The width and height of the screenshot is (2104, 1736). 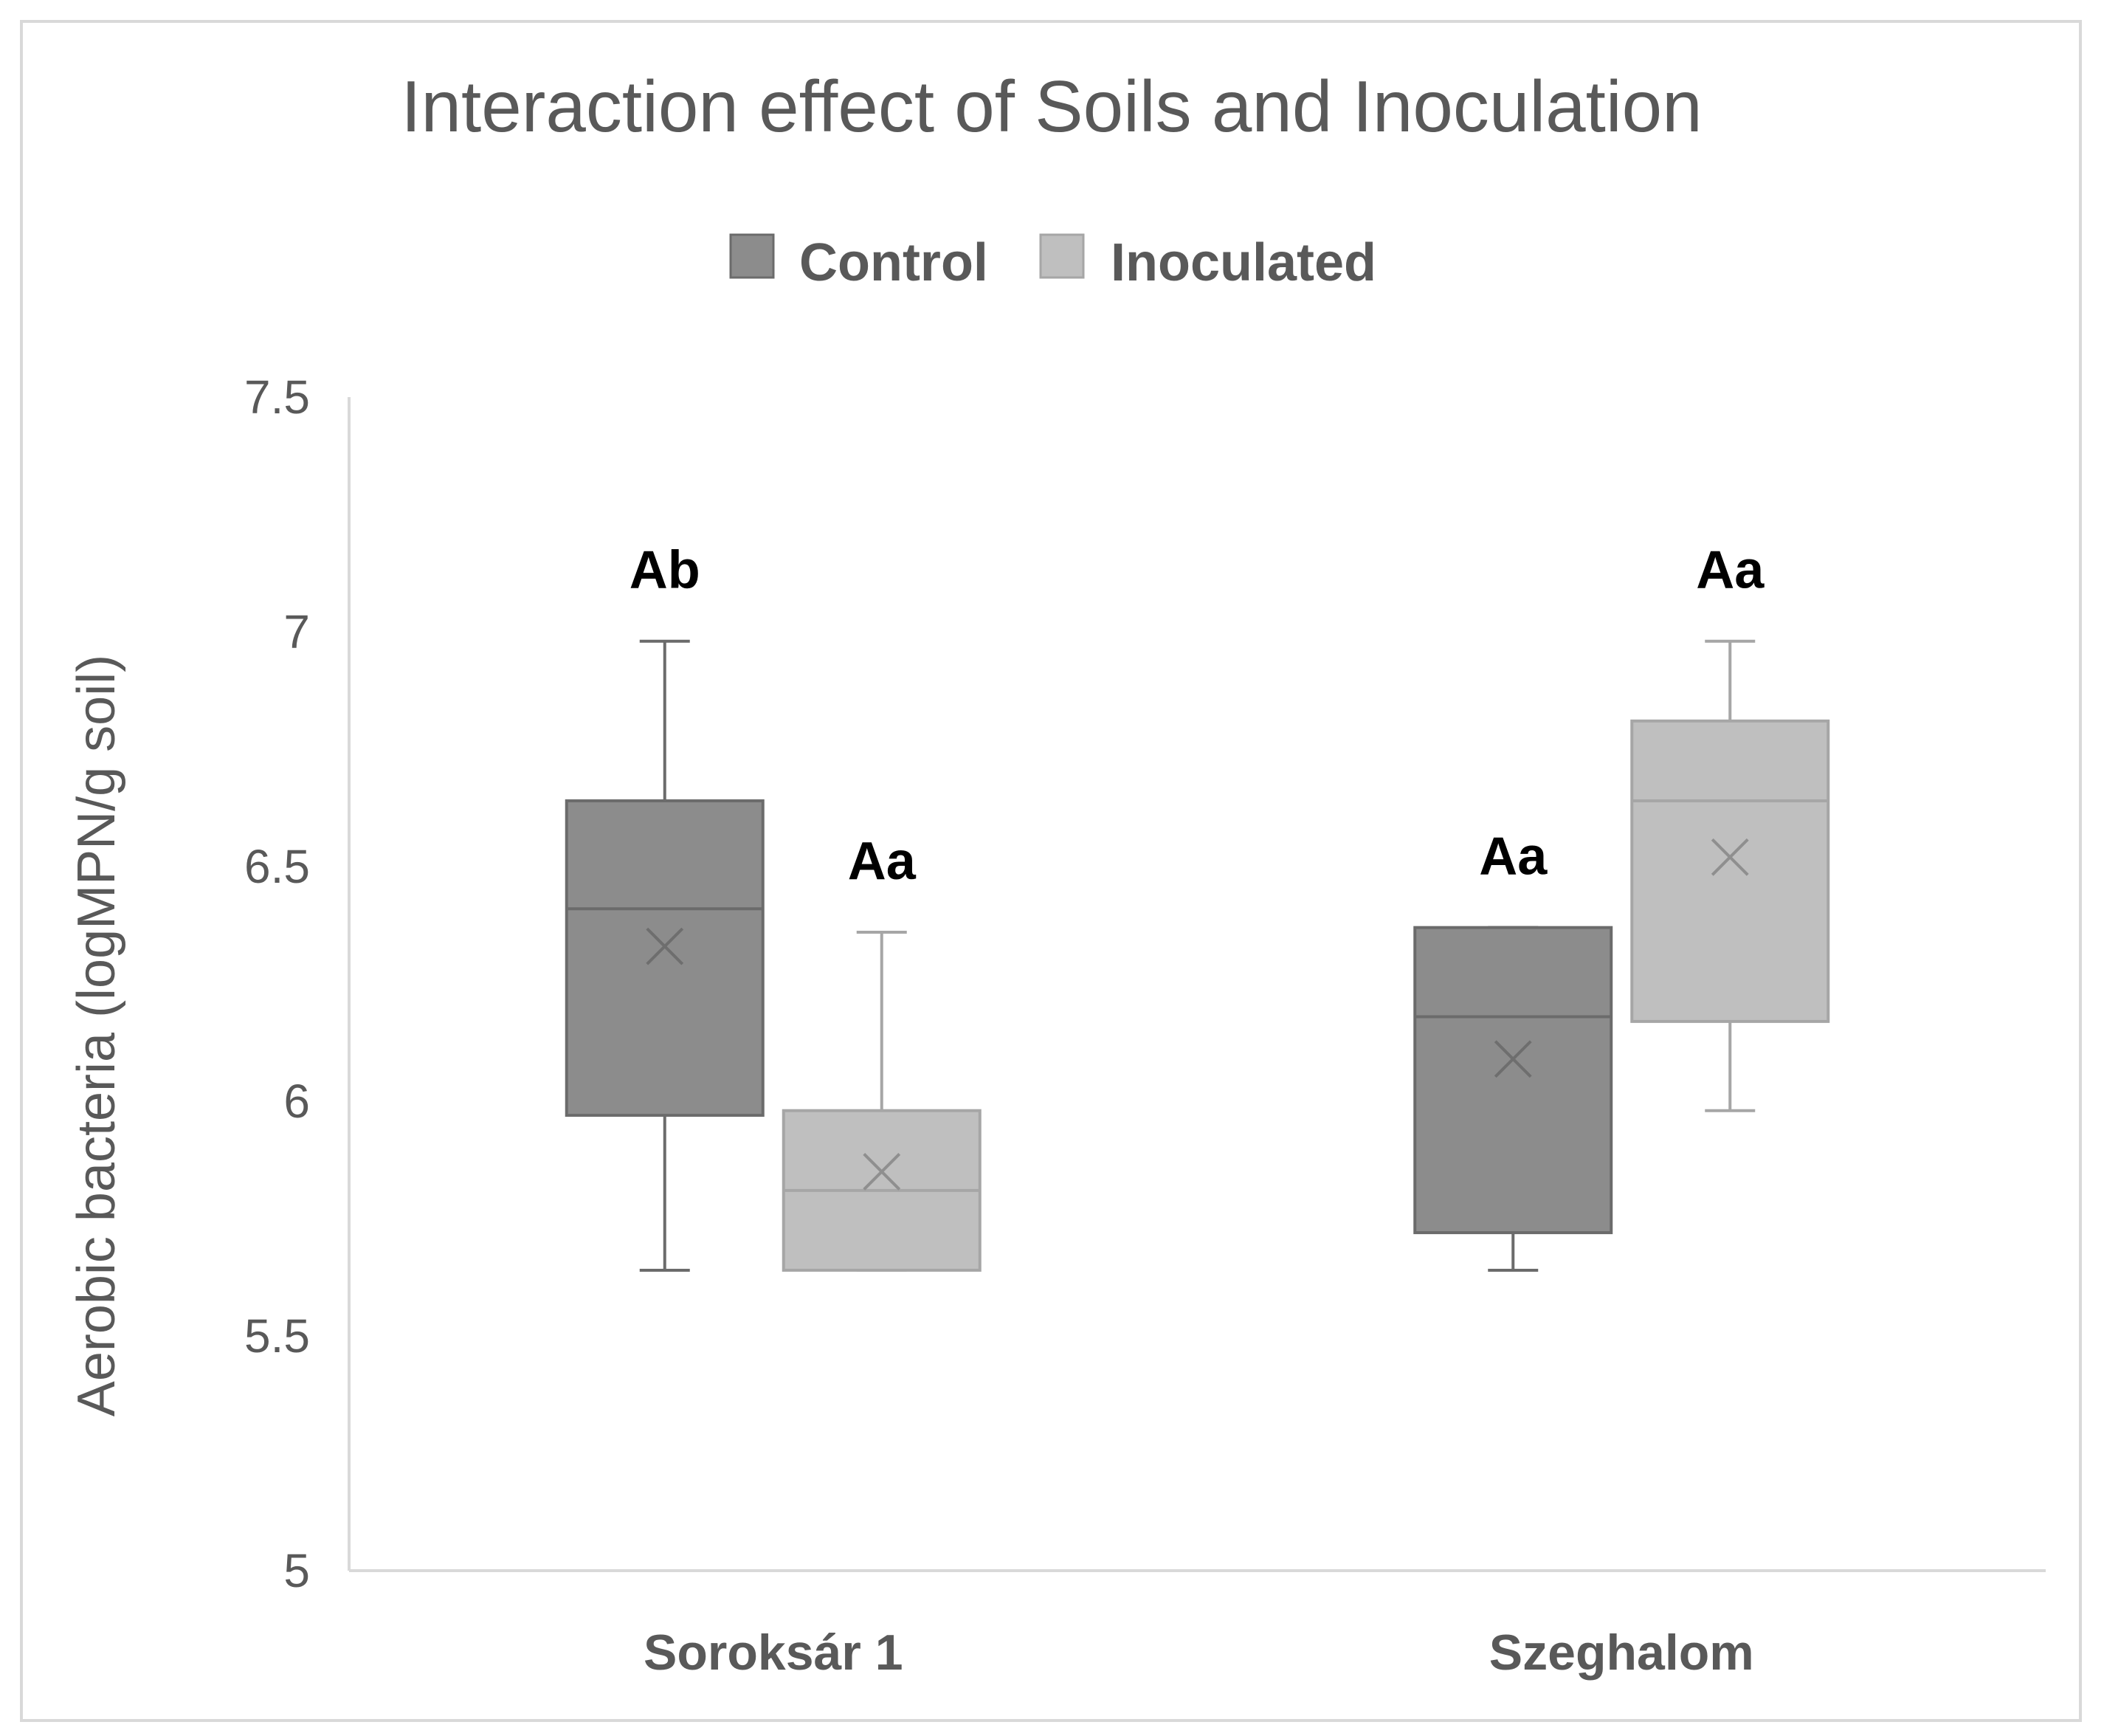 I want to click on y-tick-label: 5, so click(x=296, y=1570).